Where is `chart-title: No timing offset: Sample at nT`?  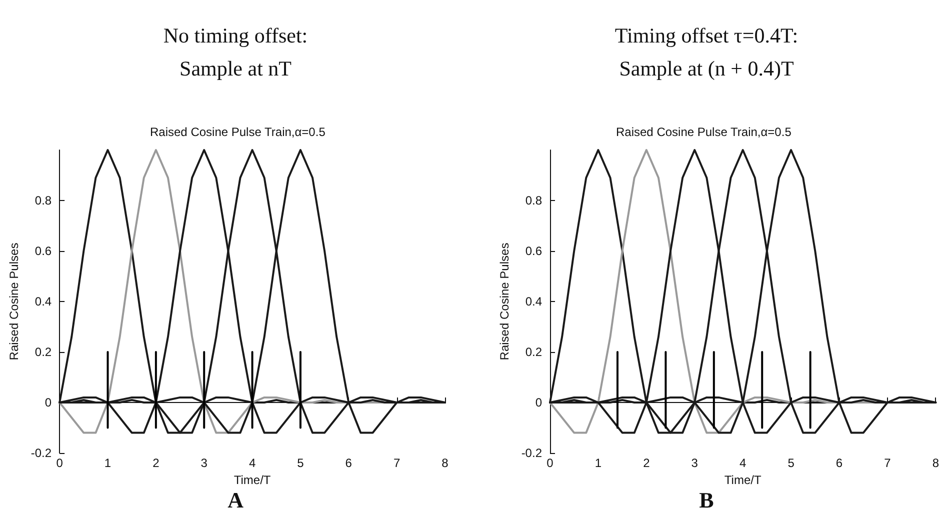
chart-title: No timing offset: Sample at nT is located at coordinates (235, 52).